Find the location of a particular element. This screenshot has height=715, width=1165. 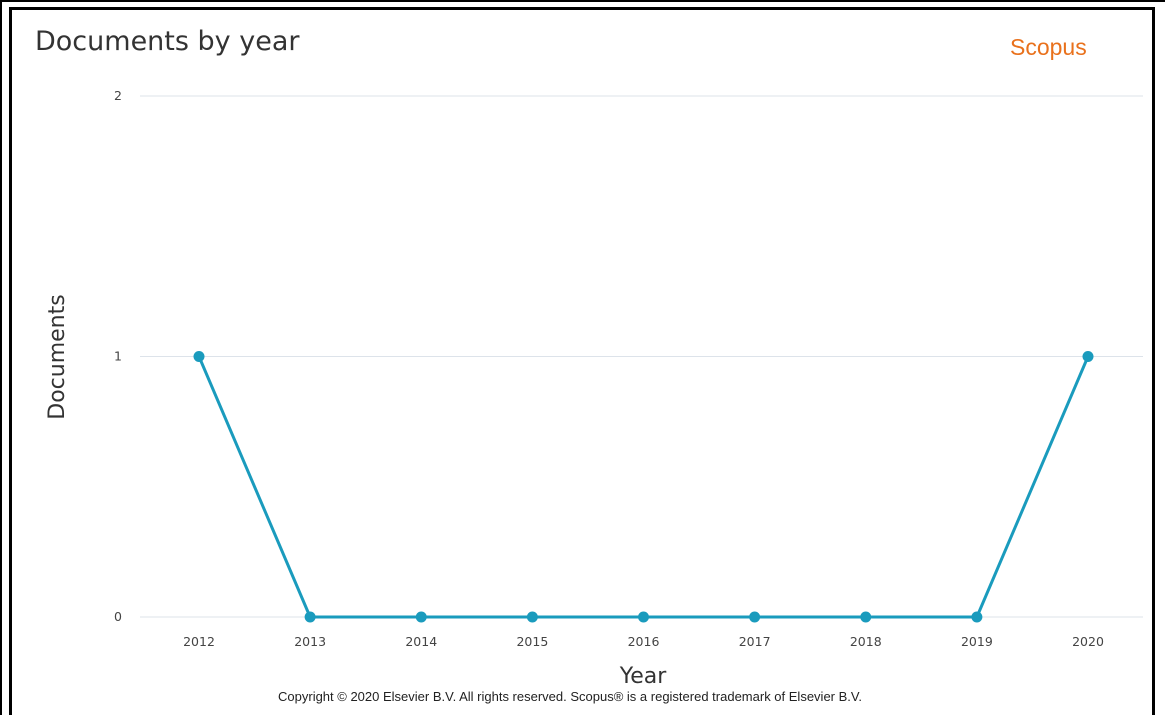

x-tick-label: 2016 is located at coordinates (644, 641).